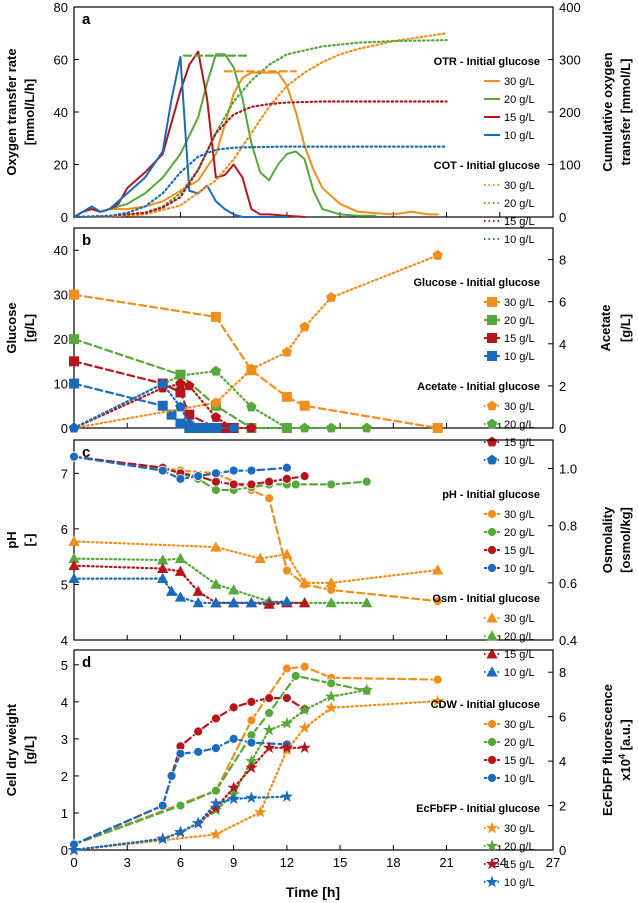 The image size is (638, 903). I want to click on y-left-label: Oxygen transfer rate, so click(11, 111).